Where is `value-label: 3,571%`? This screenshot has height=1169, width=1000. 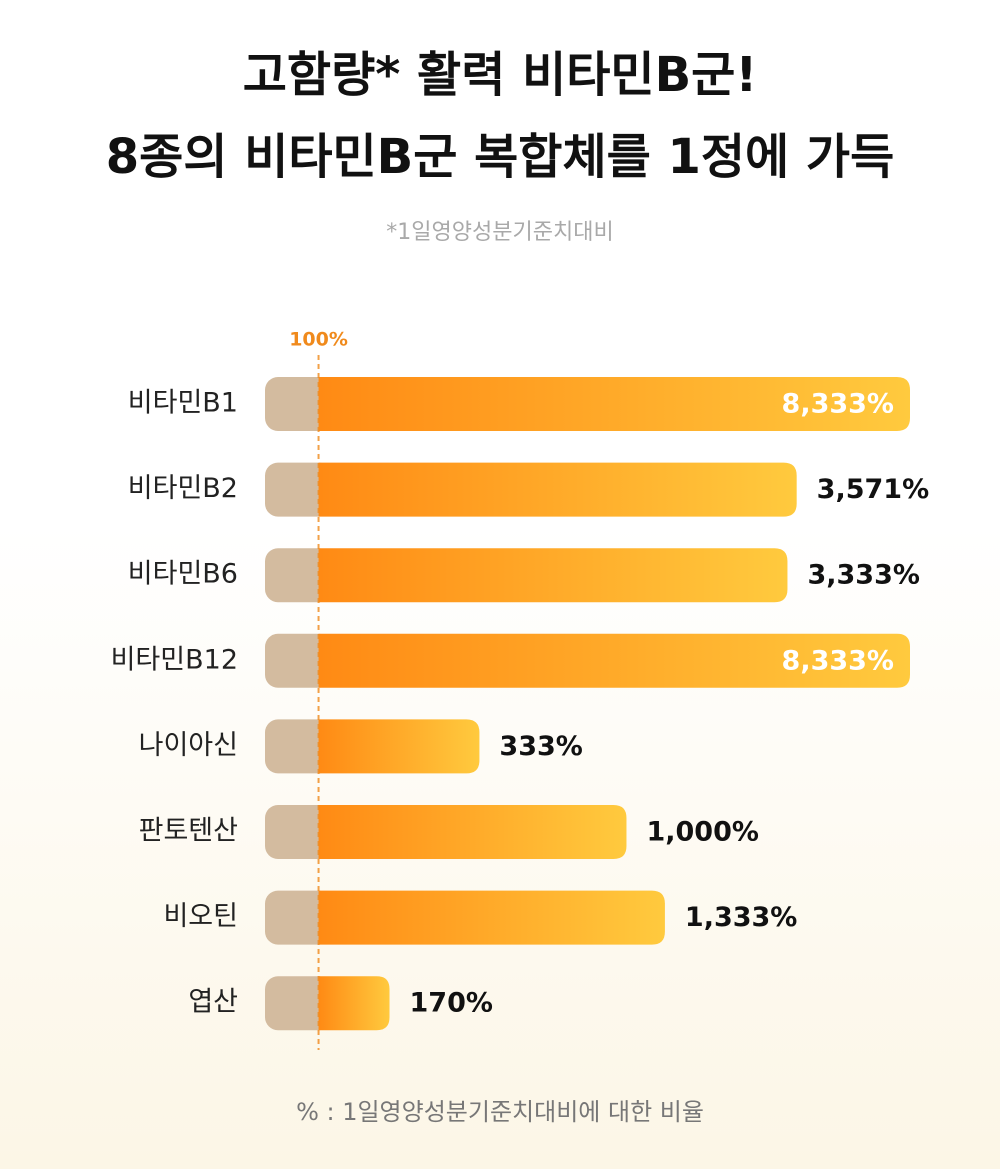
value-label: 3,571% is located at coordinates (873, 489).